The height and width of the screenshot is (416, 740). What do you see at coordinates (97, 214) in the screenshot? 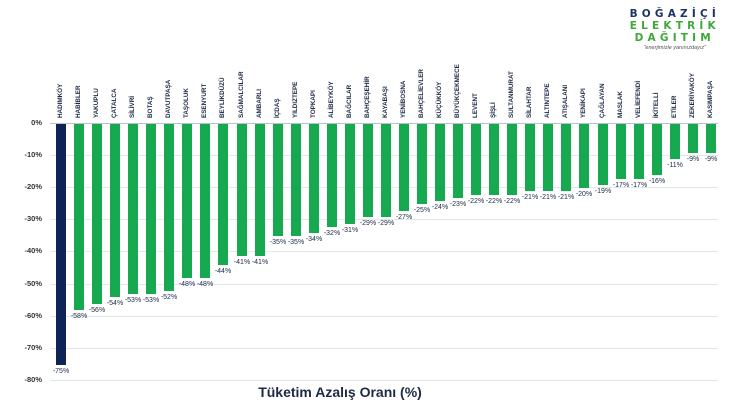
I see `bar-yakuplu` at bounding box center [97, 214].